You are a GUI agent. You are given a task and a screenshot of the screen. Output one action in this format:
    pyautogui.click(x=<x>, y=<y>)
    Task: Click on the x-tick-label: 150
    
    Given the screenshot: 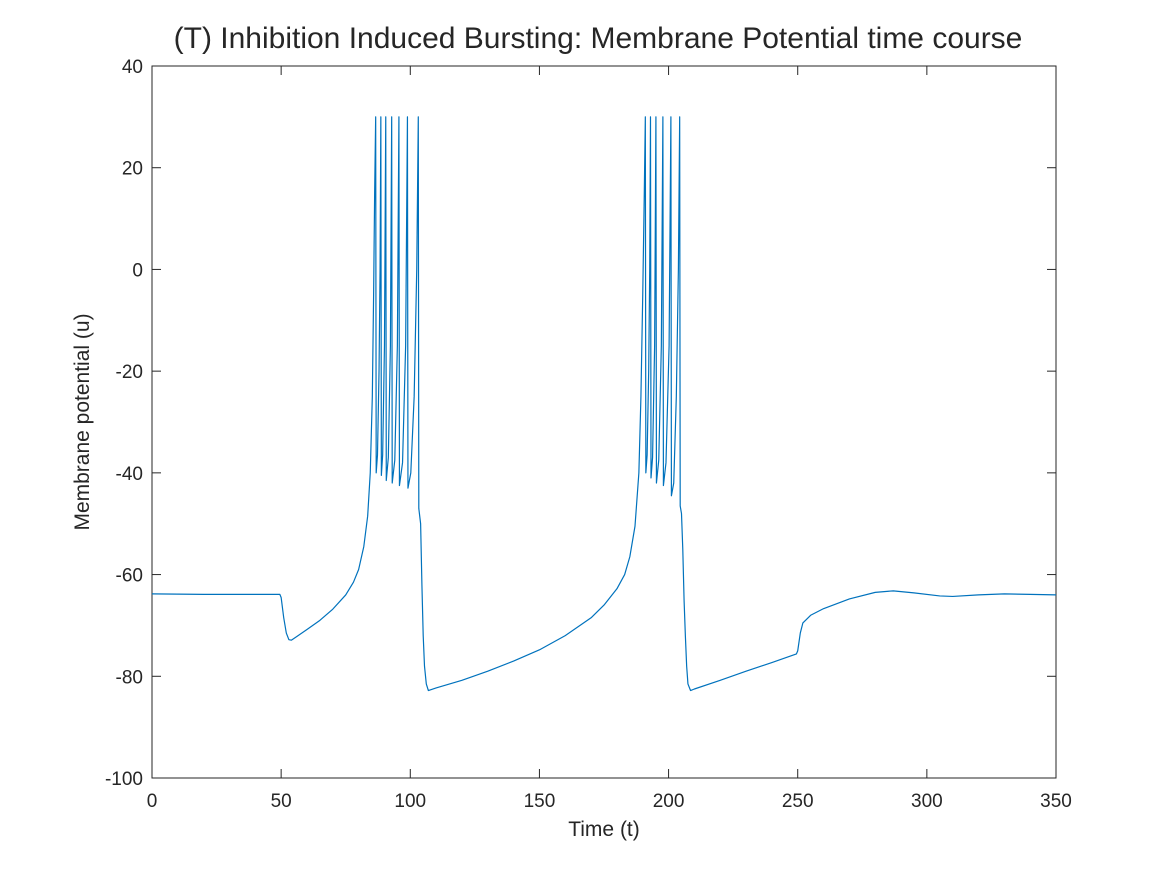 What is the action you would take?
    pyautogui.click(x=540, y=801)
    